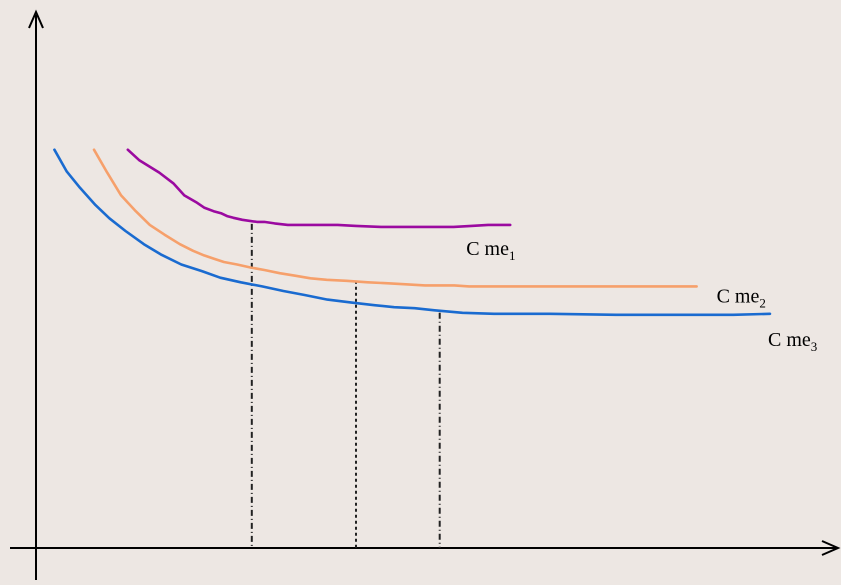  What do you see at coordinates (345, 385) in the screenshot?
I see `vertical-guides` at bounding box center [345, 385].